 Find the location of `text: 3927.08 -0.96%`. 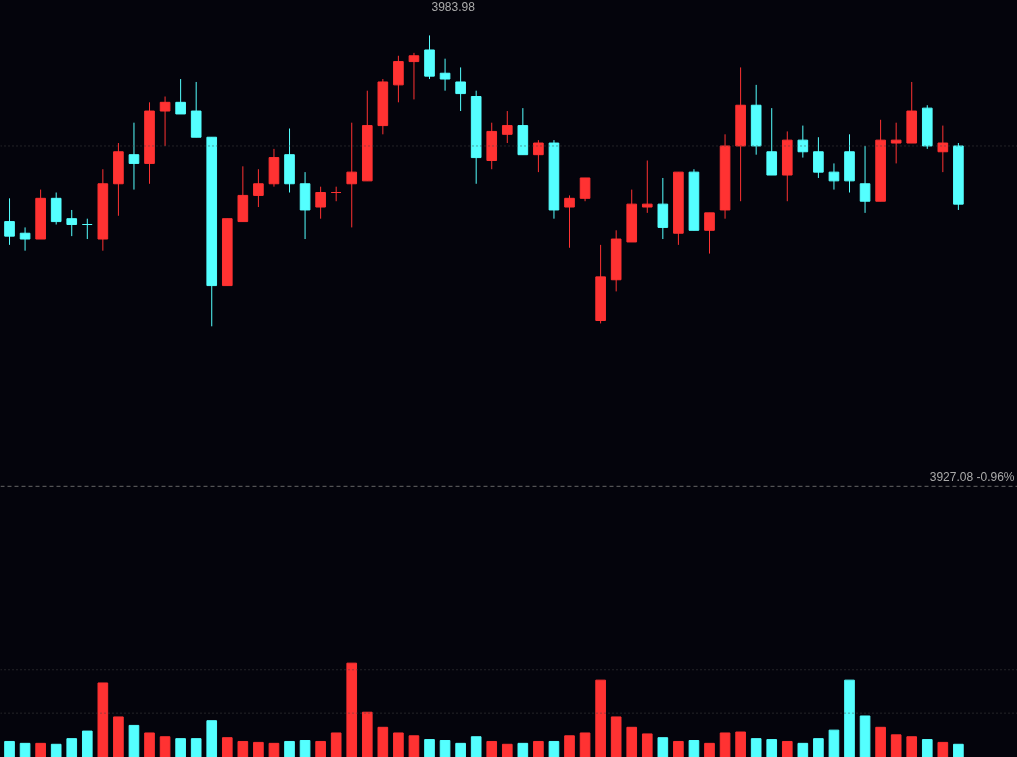

text: 3927.08 -0.96% is located at coordinates (972, 477).